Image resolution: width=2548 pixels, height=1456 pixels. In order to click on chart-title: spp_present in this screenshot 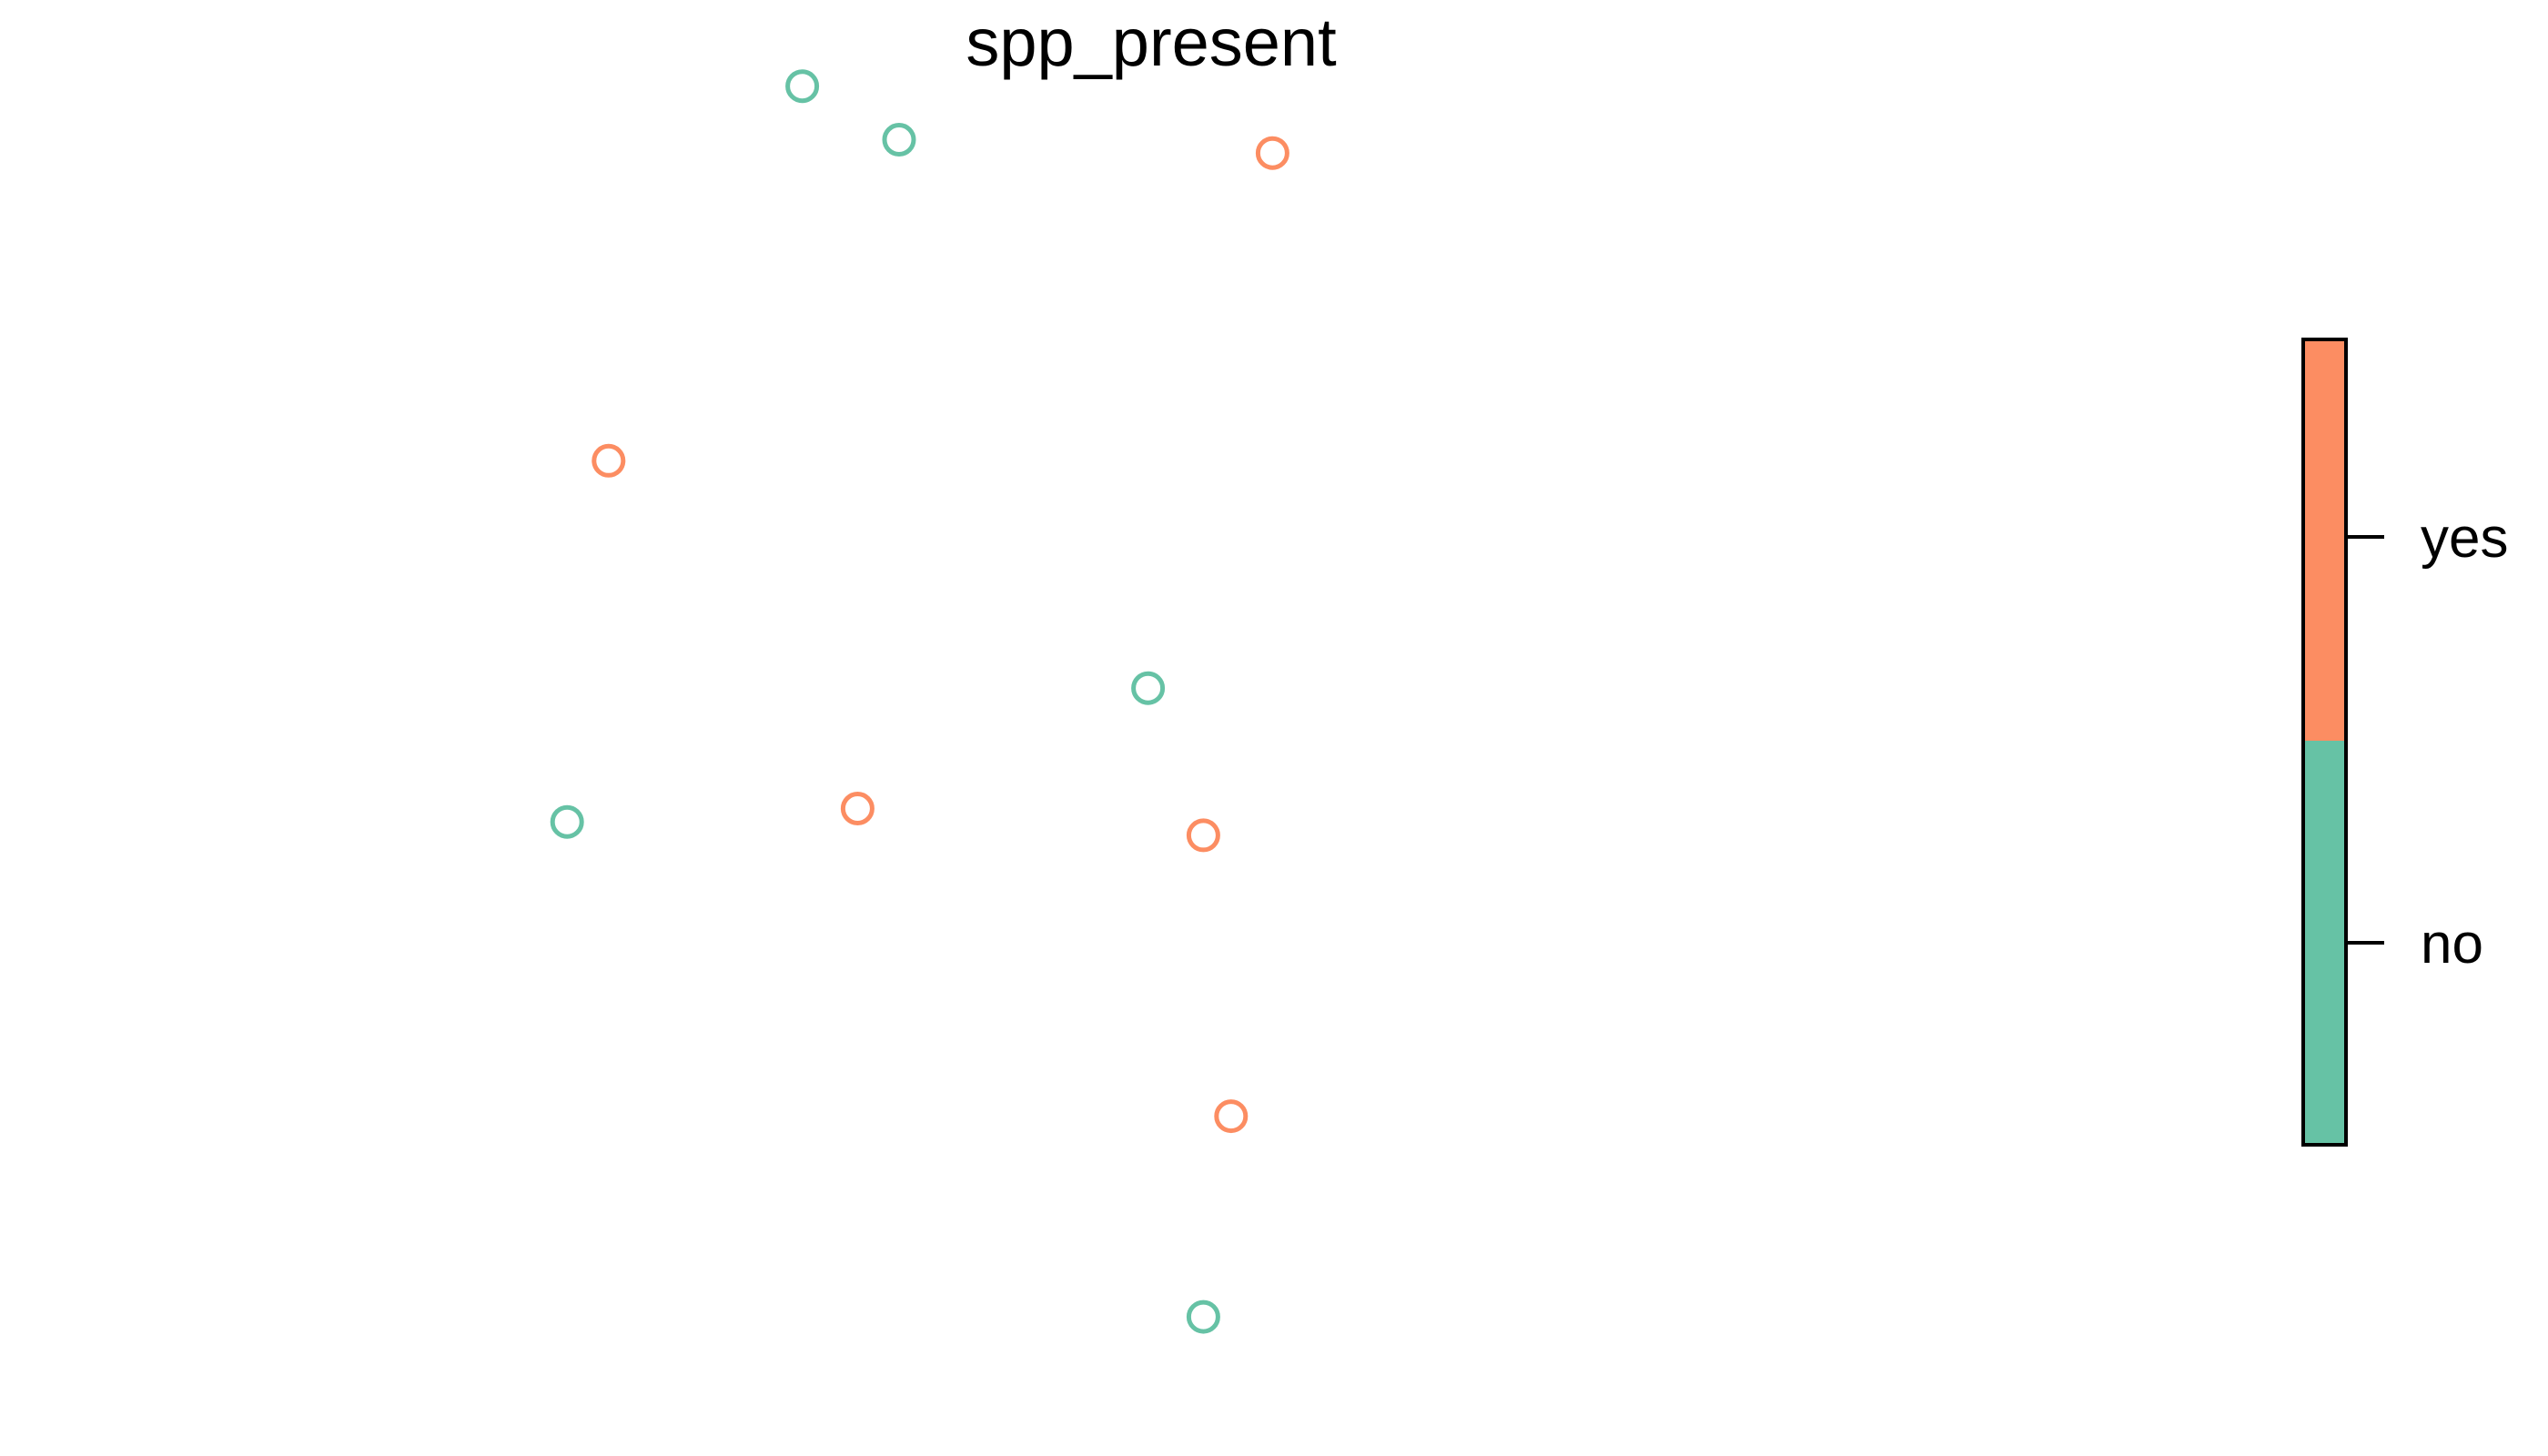, I will do `click(1152, 43)`.